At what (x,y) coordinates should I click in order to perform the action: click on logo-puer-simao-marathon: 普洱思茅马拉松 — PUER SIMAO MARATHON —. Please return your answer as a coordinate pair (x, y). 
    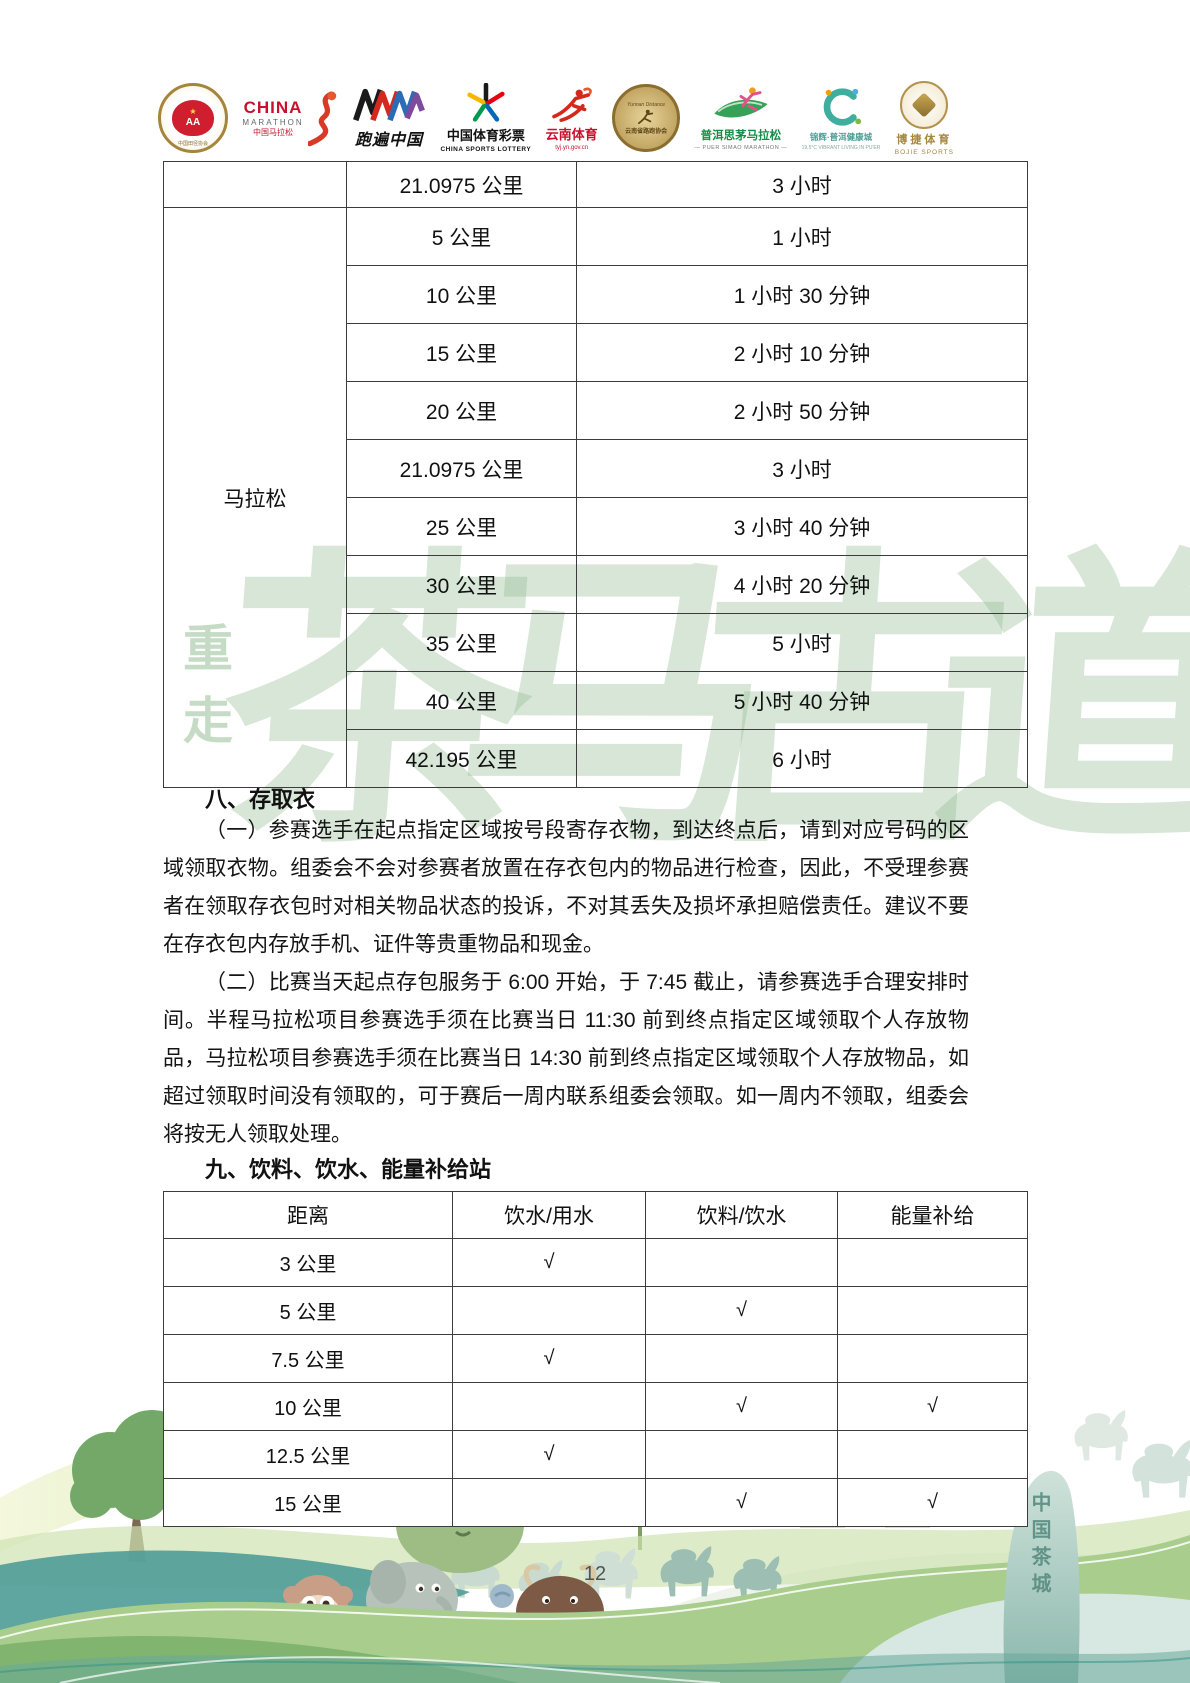
    Looking at the image, I should click on (741, 118).